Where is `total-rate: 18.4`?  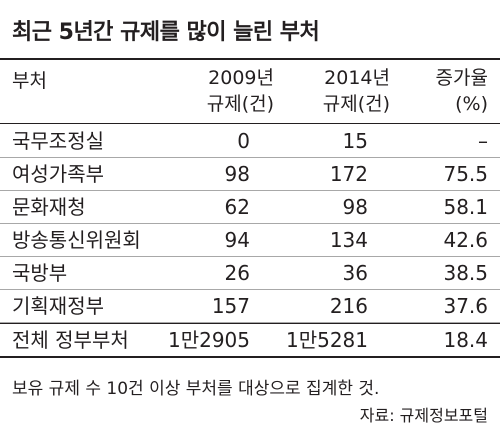
total-rate: 18.4 is located at coordinates (465, 340).